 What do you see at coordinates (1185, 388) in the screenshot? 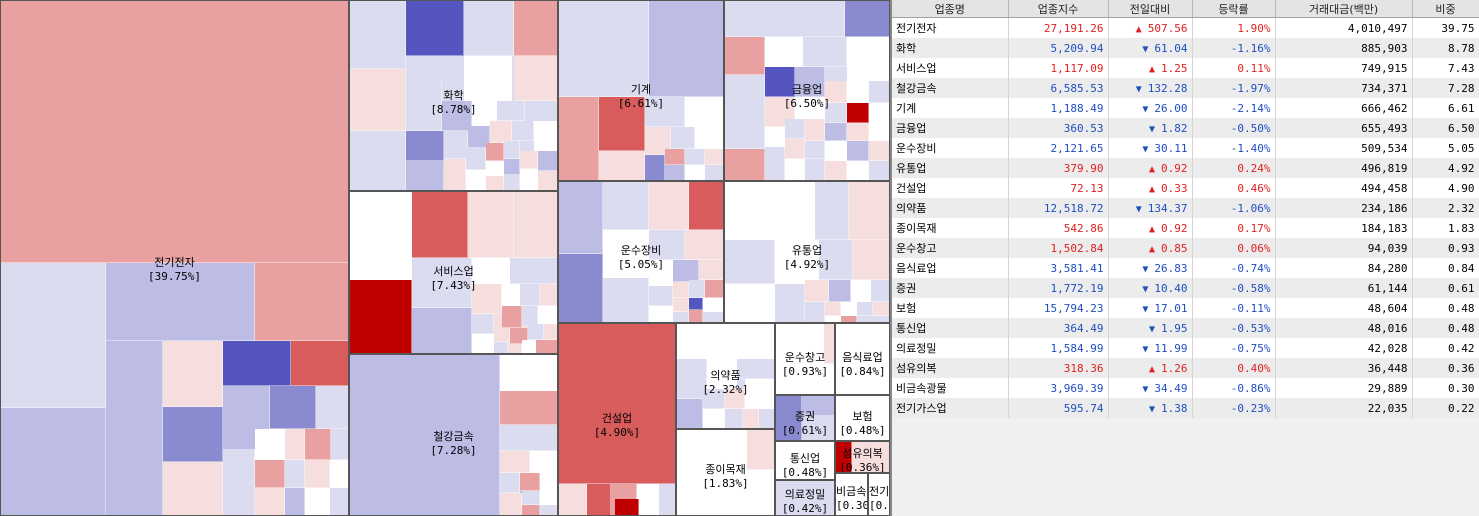
I see `table-row: 비금속광물 3,969.39 ▼ 34.49 -0.86% 29,889 0.30` at bounding box center [1185, 388].